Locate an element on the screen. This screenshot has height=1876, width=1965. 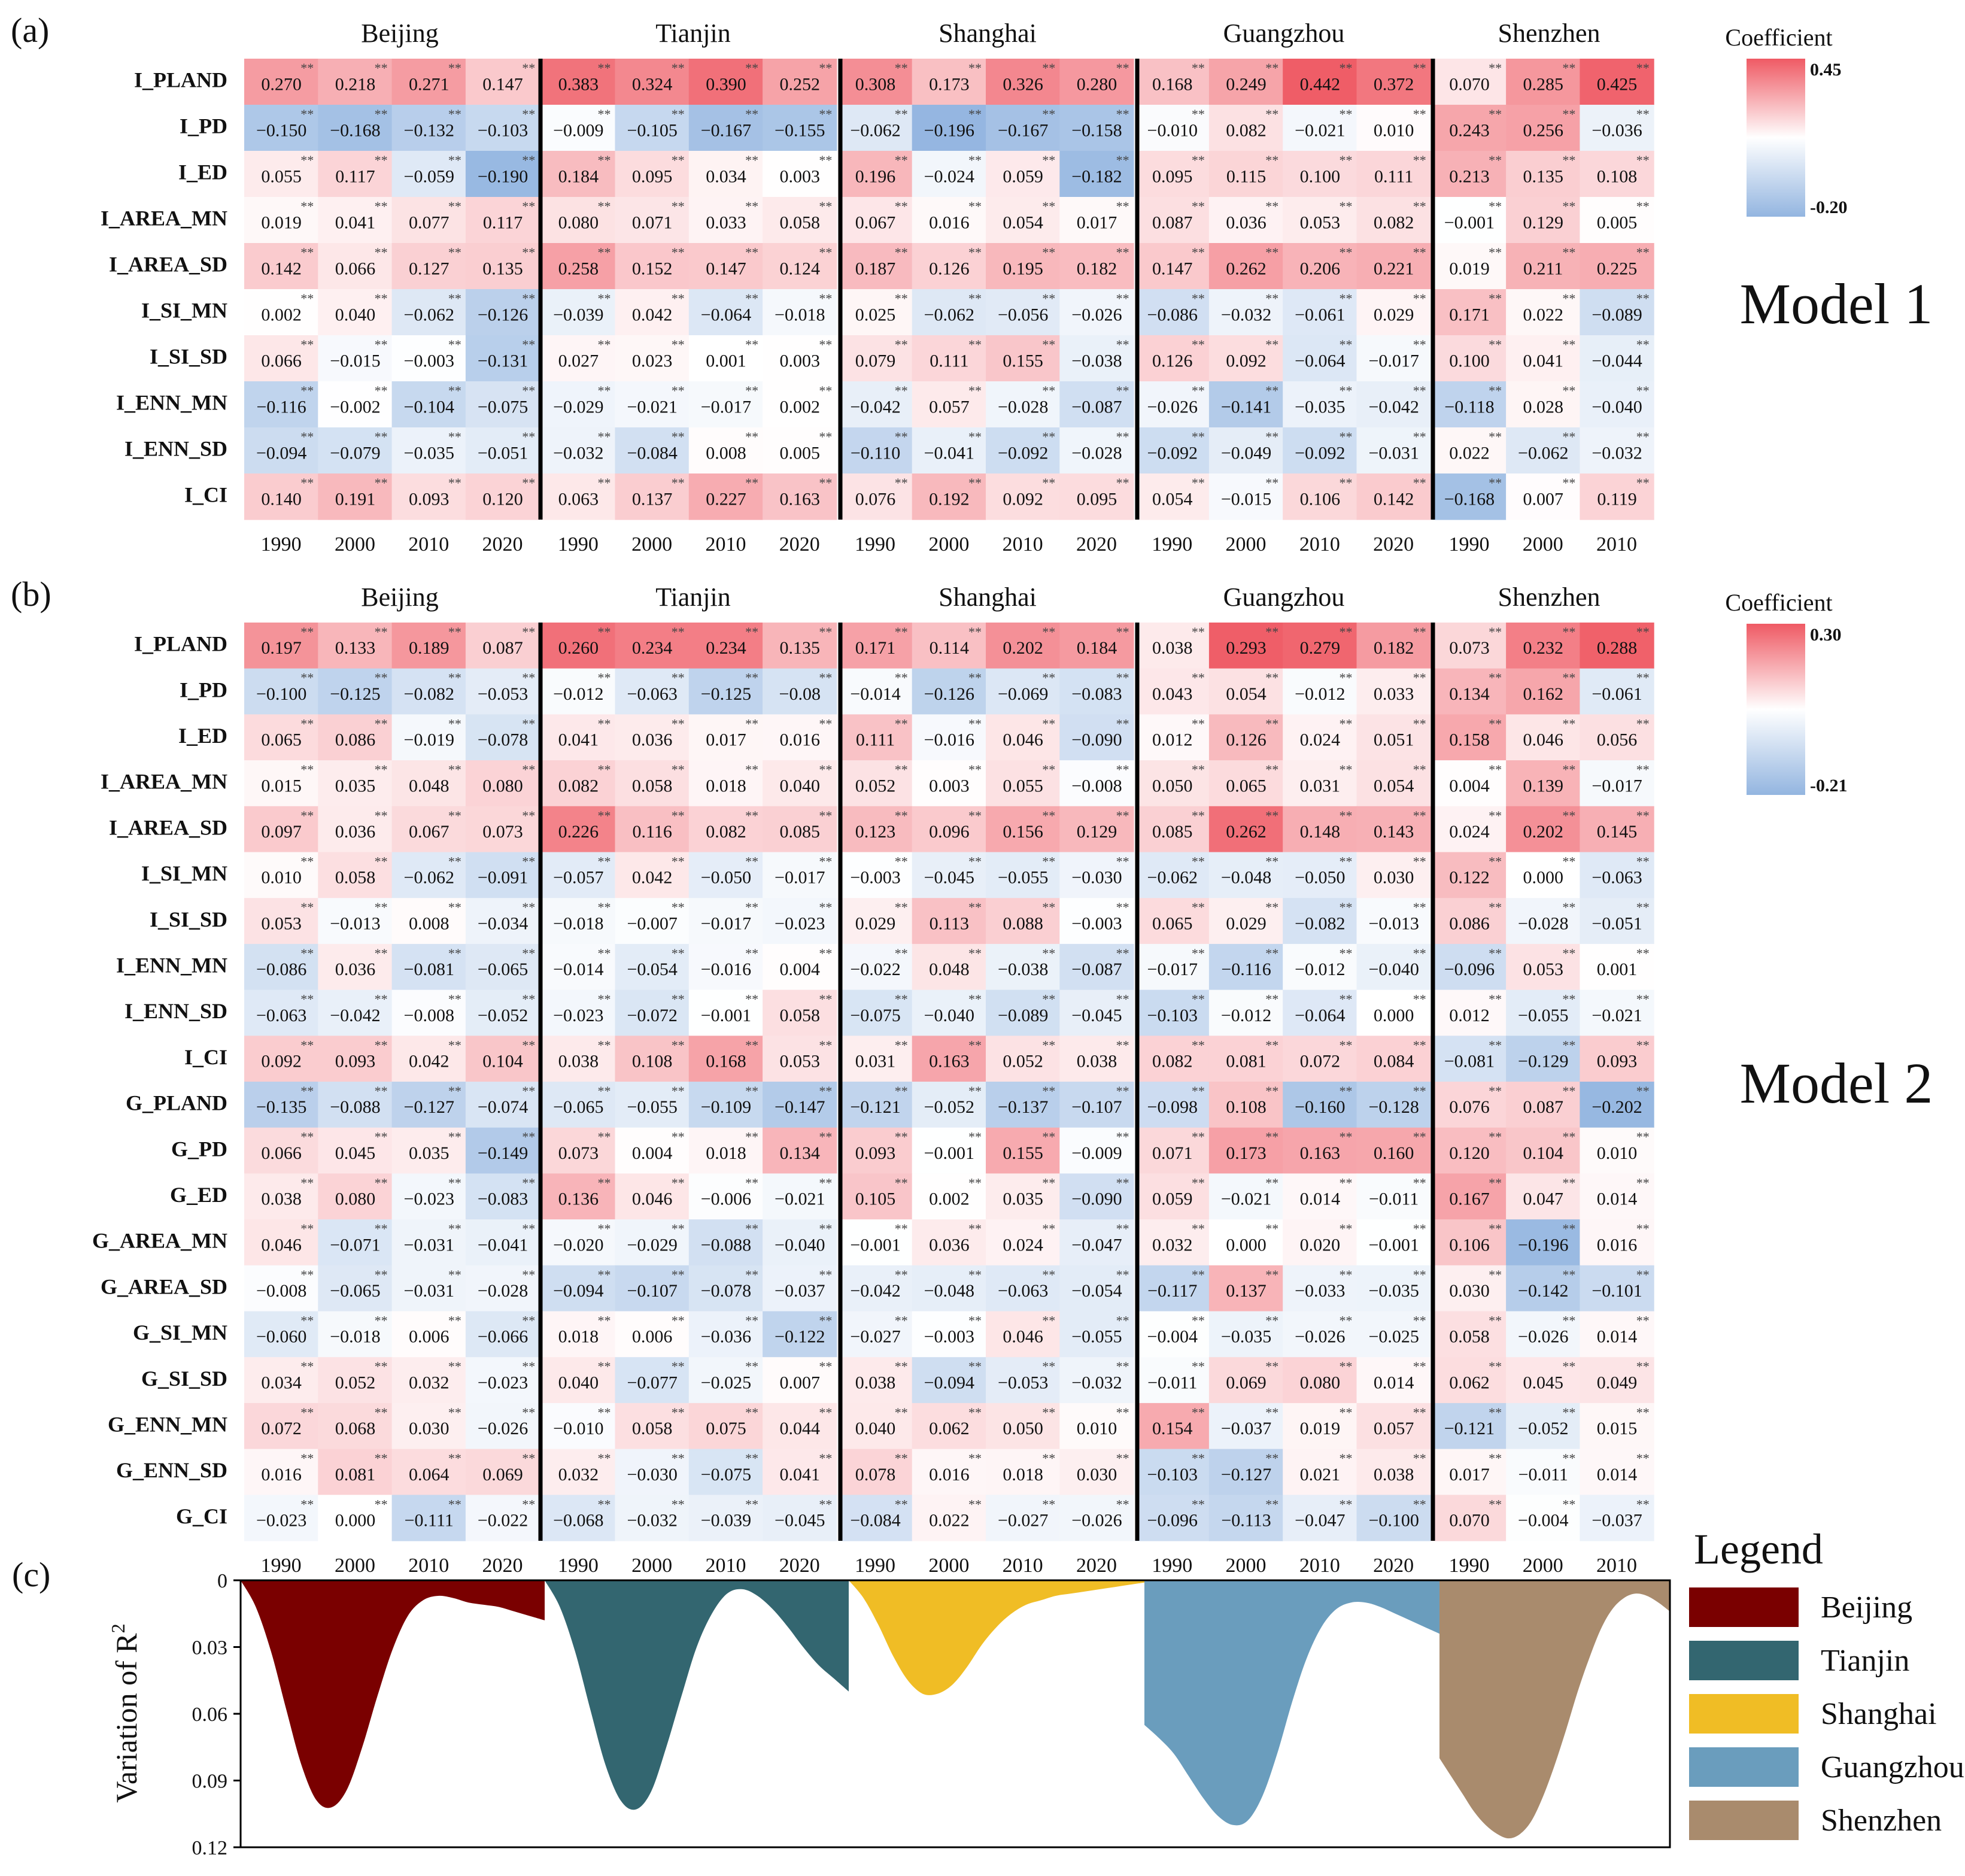
cell-value: −0.141 is located at coordinates (1246, 407).